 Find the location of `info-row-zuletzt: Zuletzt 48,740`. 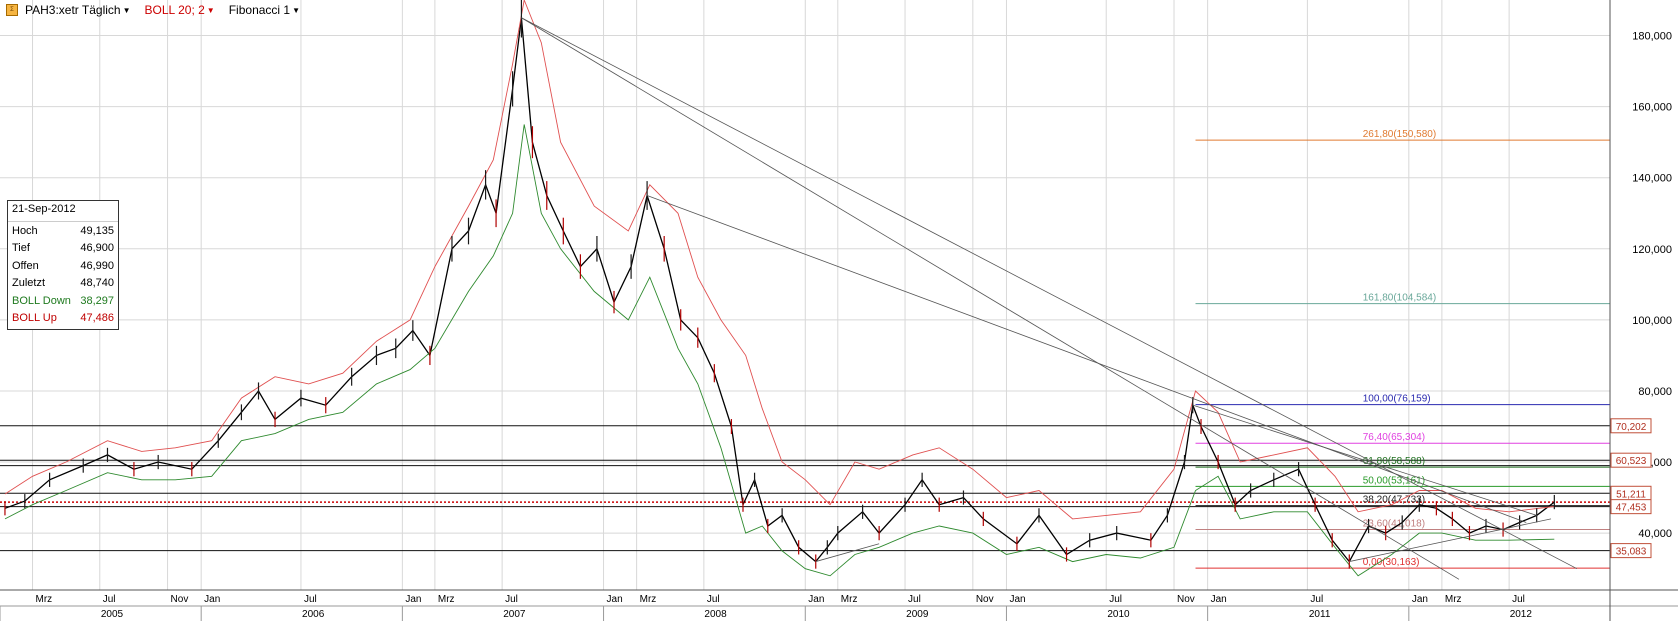

info-row-zuletzt: Zuletzt 48,740 is located at coordinates (63, 284).